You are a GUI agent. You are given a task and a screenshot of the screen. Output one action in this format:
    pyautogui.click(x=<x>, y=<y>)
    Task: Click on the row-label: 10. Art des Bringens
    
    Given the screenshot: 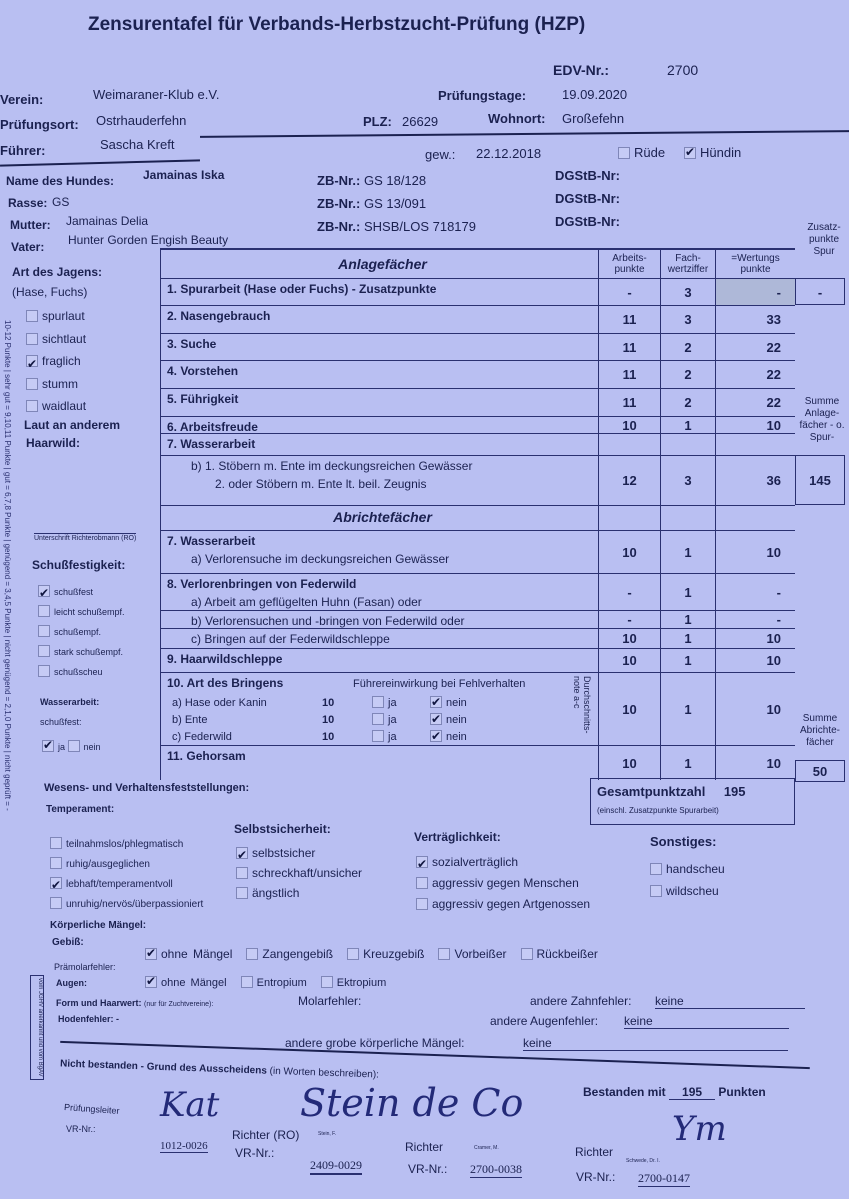 What is the action you would take?
    pyautogui.click(x=225, y=683)
    